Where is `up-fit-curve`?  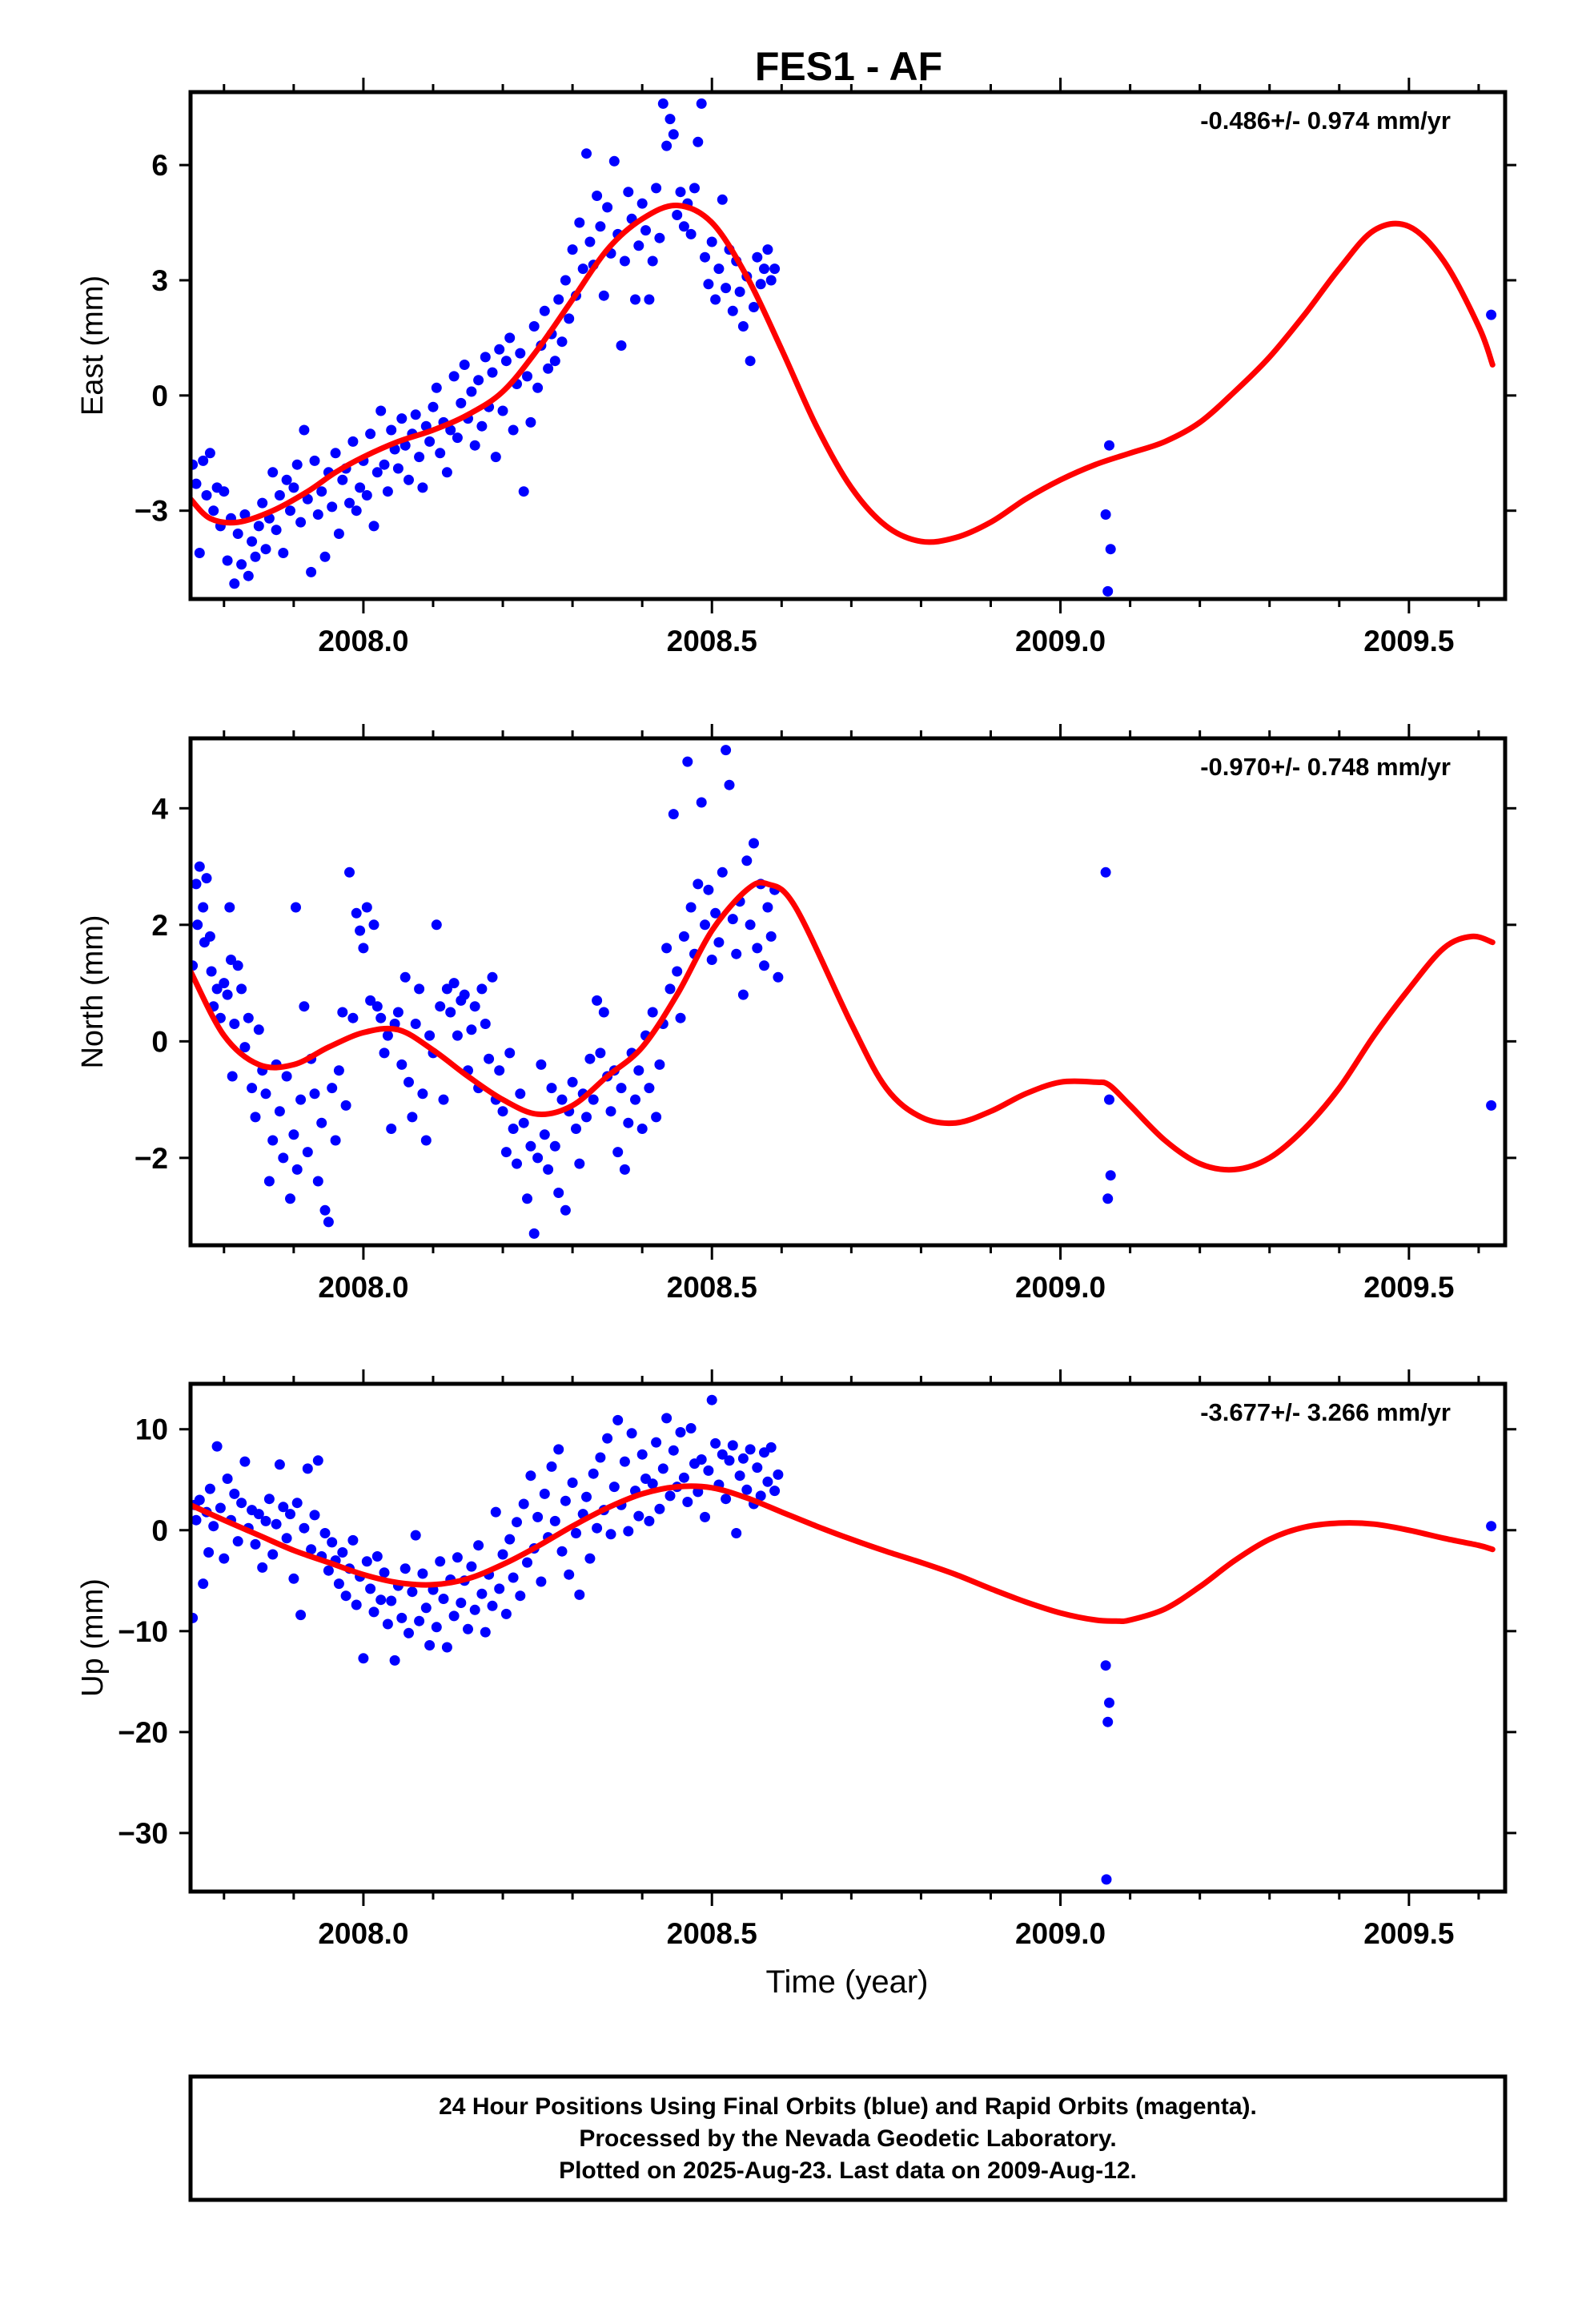 up-fit-curve is located at coordinates (844, 1554).